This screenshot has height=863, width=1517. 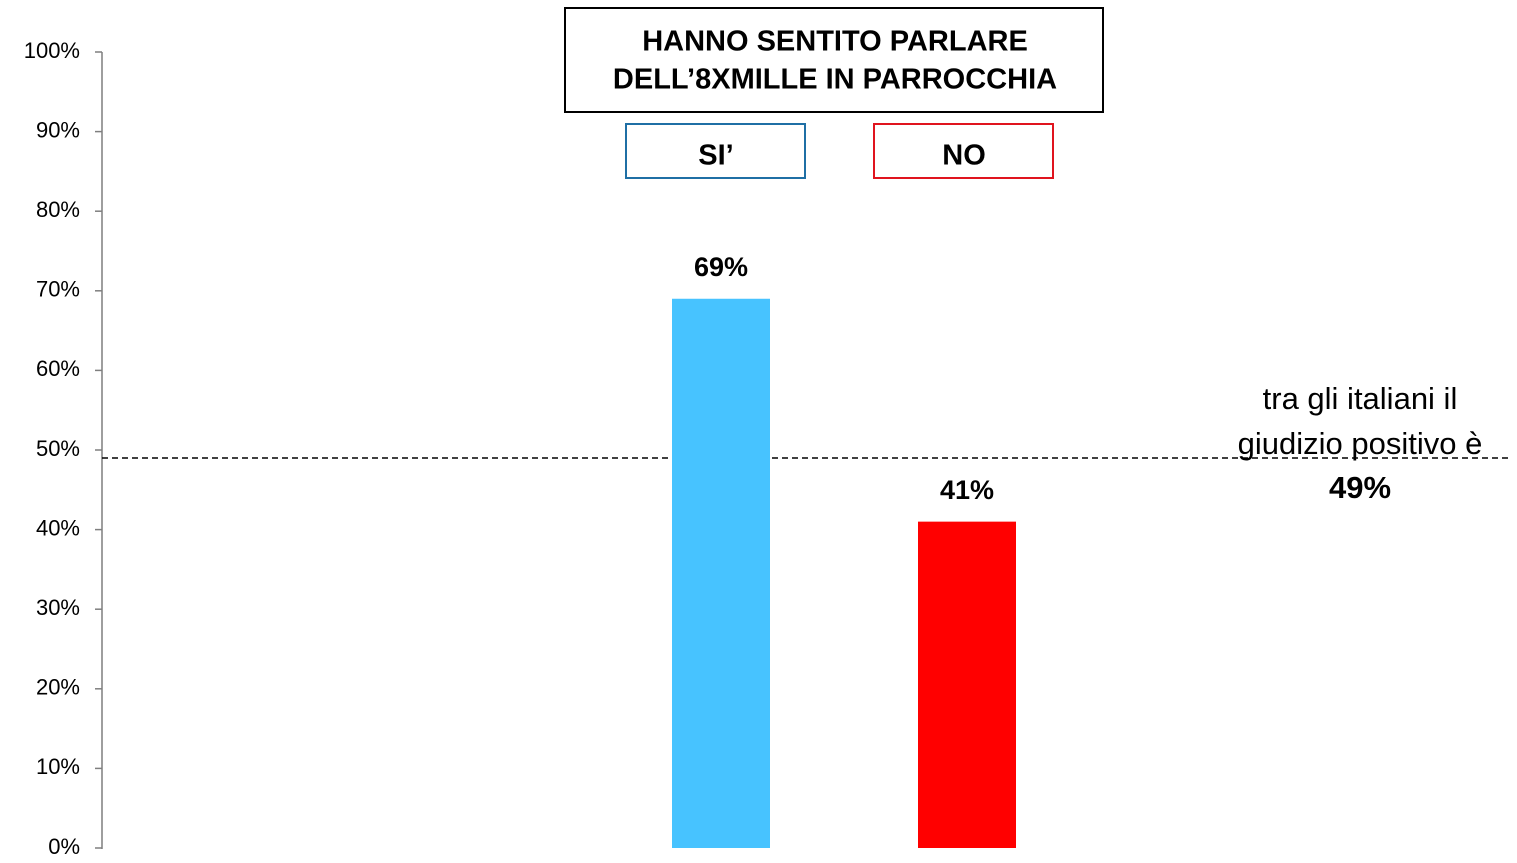 What do you see at coordinates (58, 129) in the screenshot?
I see `y-tick-label: 90%` at bounding box center [58, 129].